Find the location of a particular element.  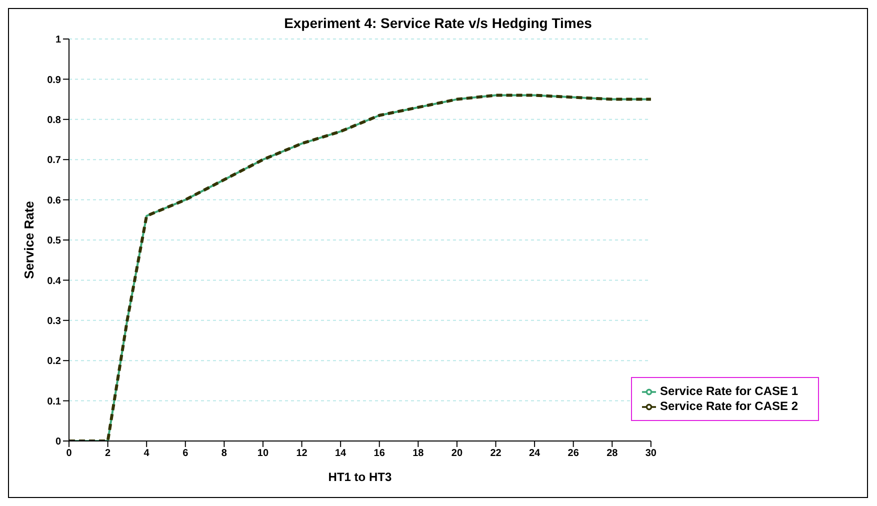

x-tick-label: 26 is located at coordinates (574, 454).